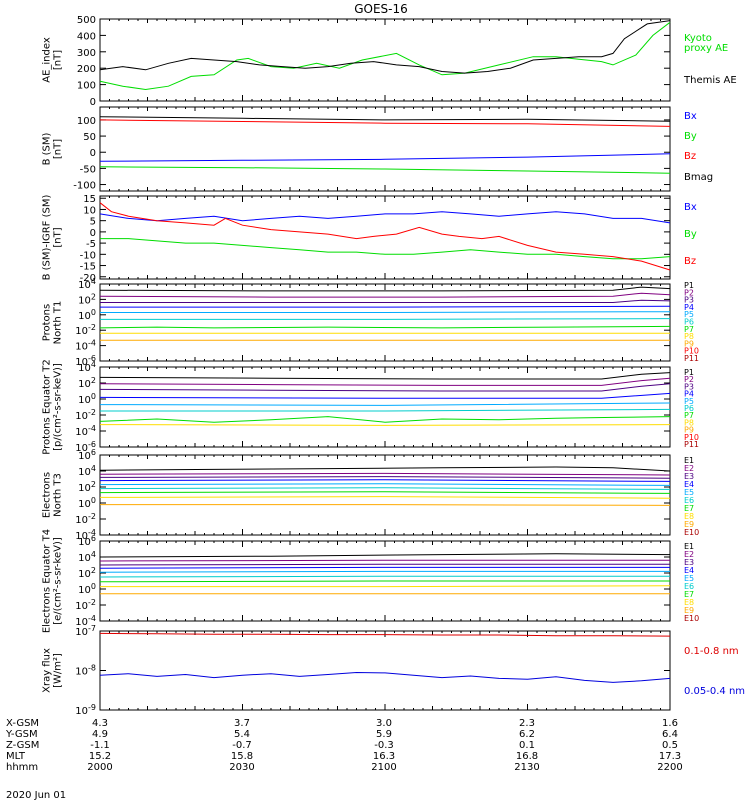  I want to click on y-tick-label: 15, so click(89, 199).